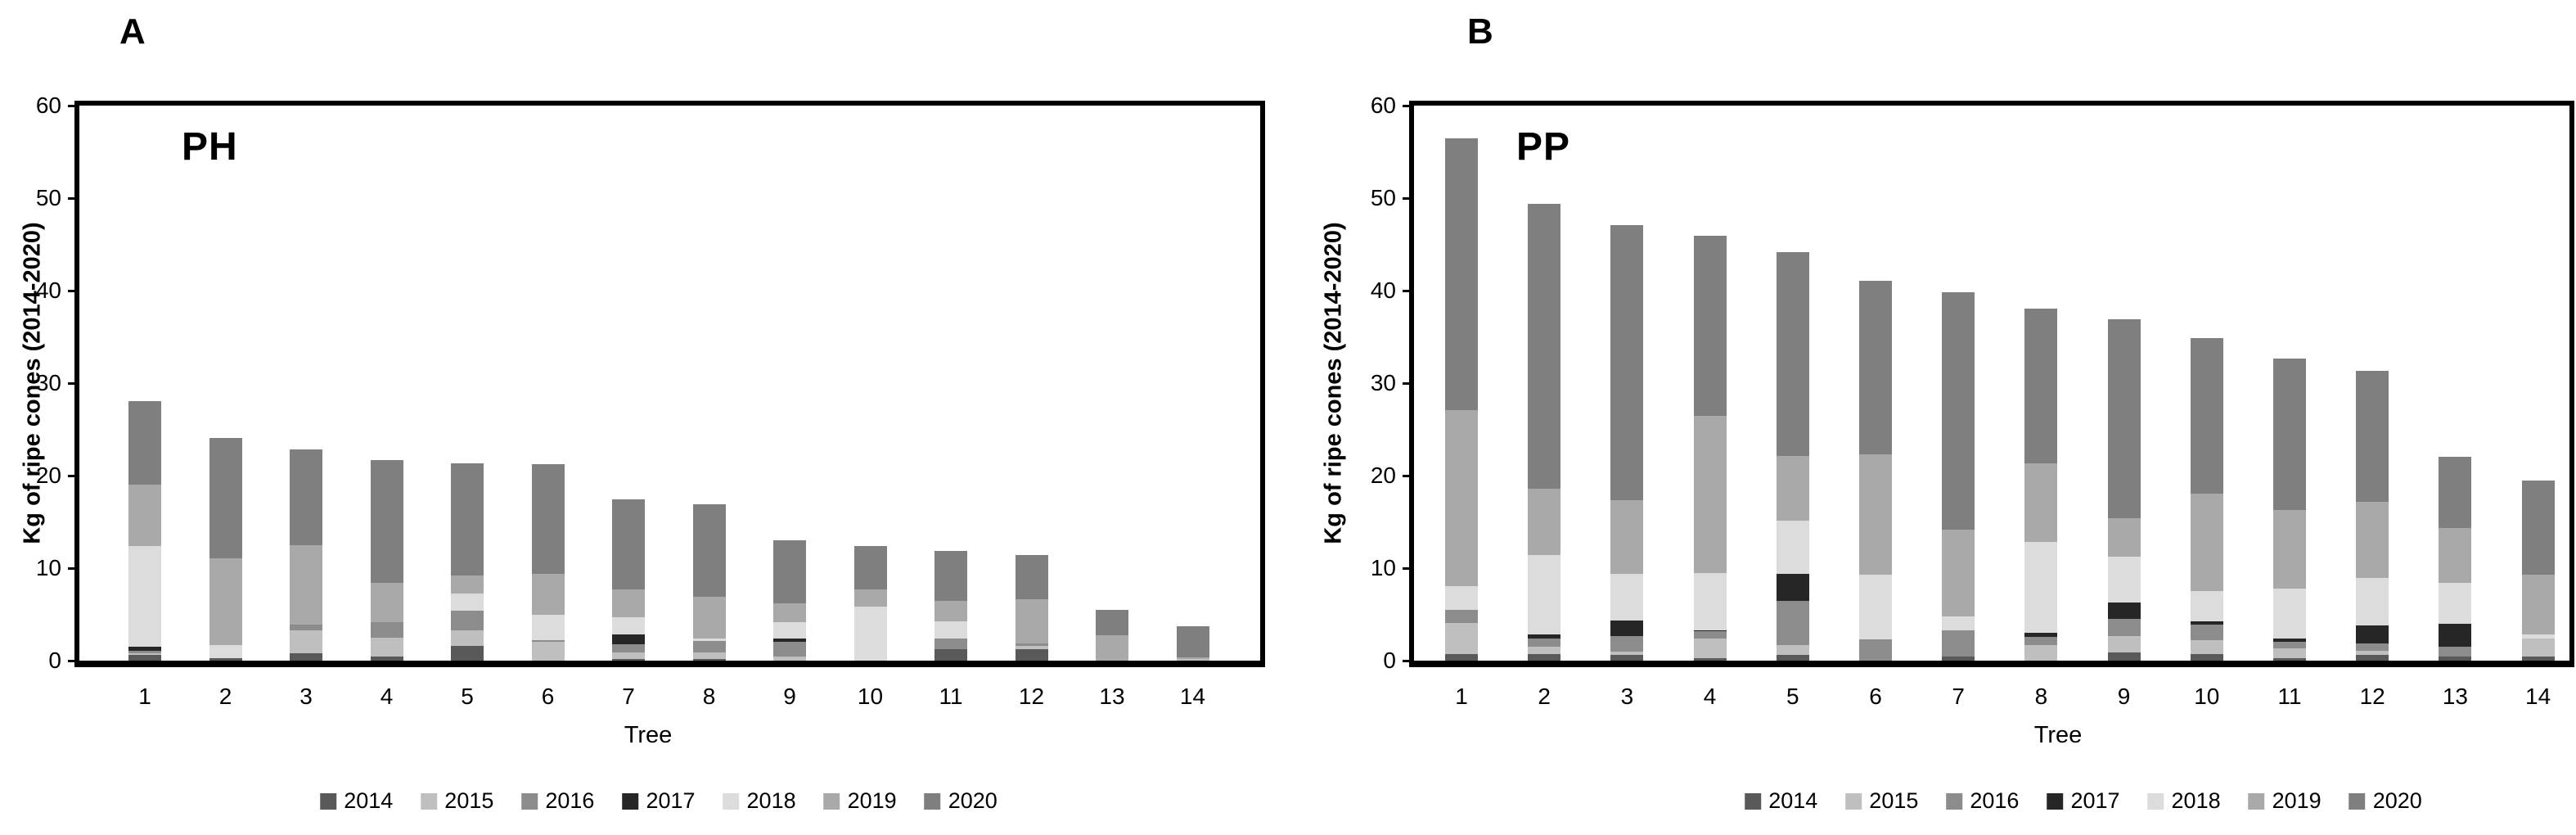 The height and width of the screenshot is (835, 2576). Describe the element at coordinates (469, 800) in the screenshot. I see `legend-label: 2015` at that location.